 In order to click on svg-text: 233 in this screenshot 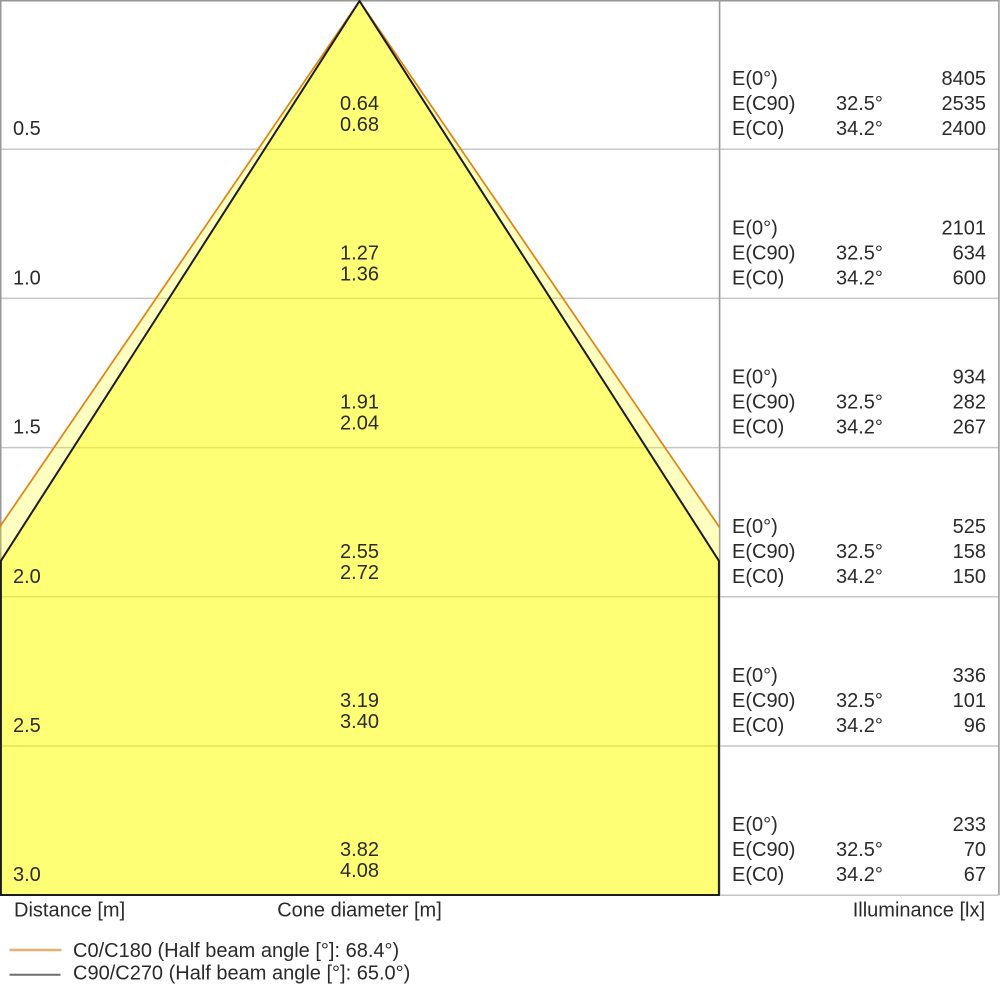, I will do `click(969, 825)`.